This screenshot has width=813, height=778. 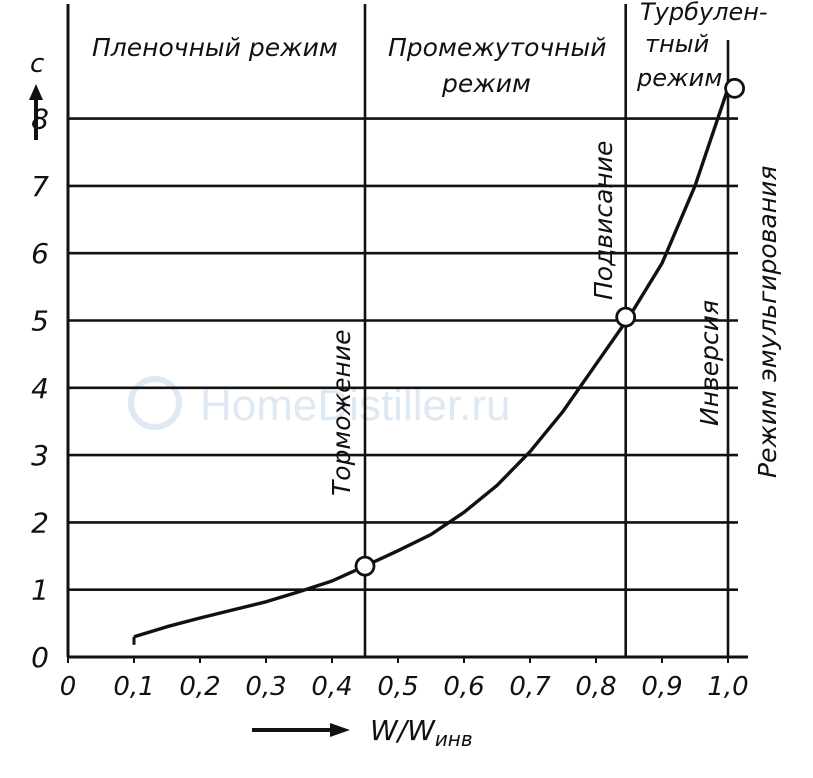 I want to click on emulsification-label: Режим эмульгирования, so click(x=767, y=322).